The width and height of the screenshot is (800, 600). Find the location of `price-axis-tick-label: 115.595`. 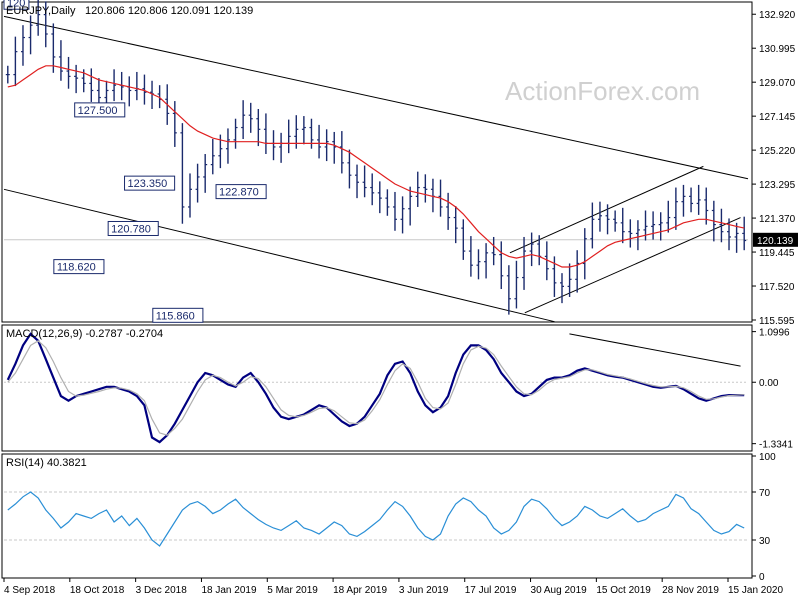

price-axis-tick-label: 115.595 is located at coordinates (777, 321).